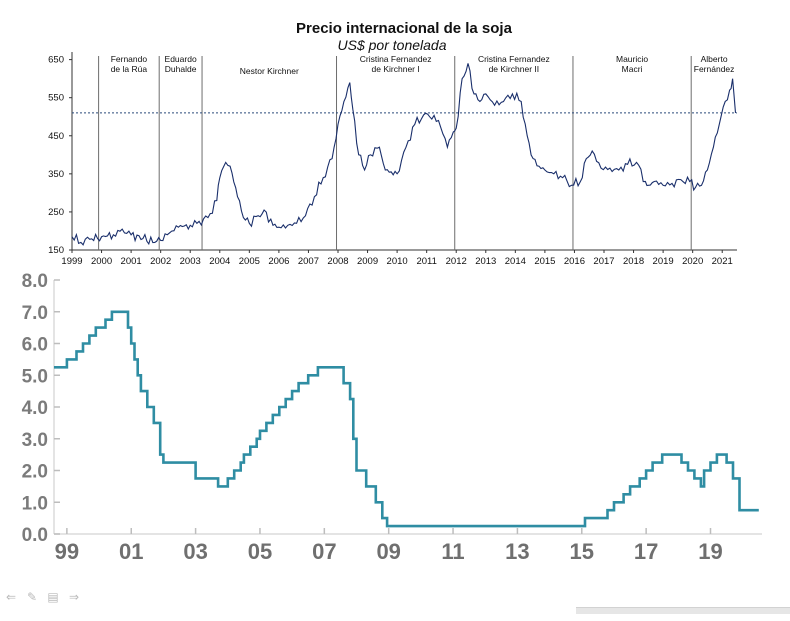 The width and height of the screenshot is (790, 621). What do you see at coordinates (388, 551) in the screenshot?
I see `rate-x-tick-label: 09` at bounding box center [388, 551].